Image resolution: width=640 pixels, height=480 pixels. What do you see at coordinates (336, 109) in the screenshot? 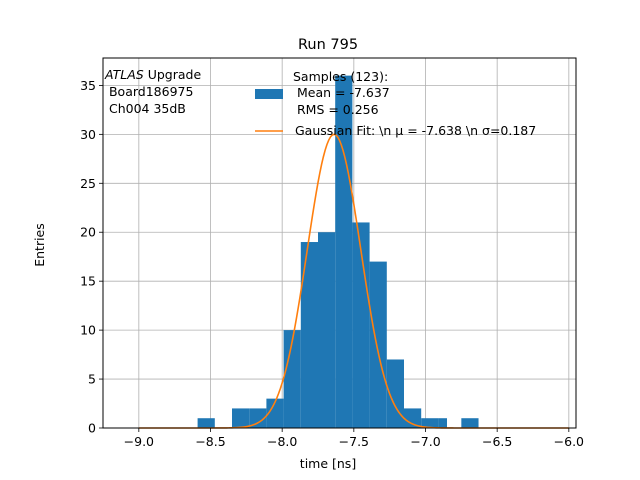
I see `legend-rms-line: RMS = 0.256` at bounding box center [336, 109].